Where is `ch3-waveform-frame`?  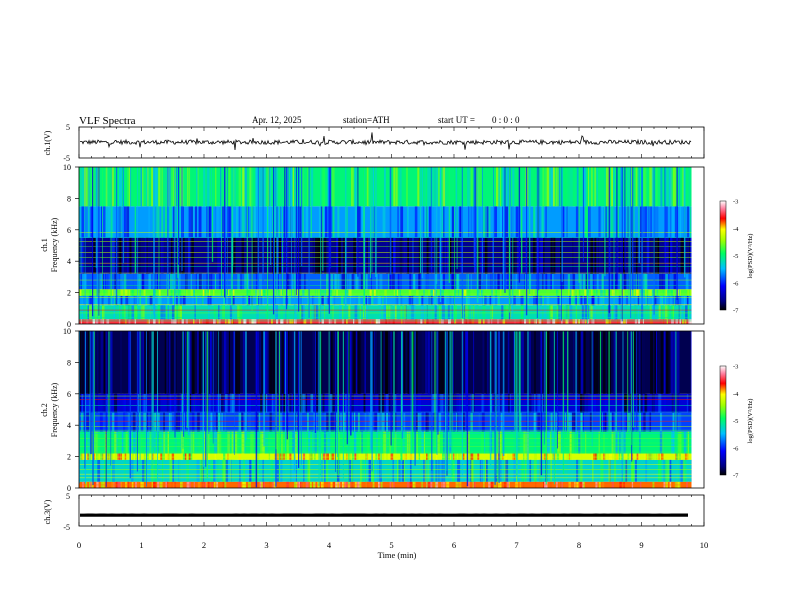
ch3-waveform-frame is located at coordinates (391, 510).